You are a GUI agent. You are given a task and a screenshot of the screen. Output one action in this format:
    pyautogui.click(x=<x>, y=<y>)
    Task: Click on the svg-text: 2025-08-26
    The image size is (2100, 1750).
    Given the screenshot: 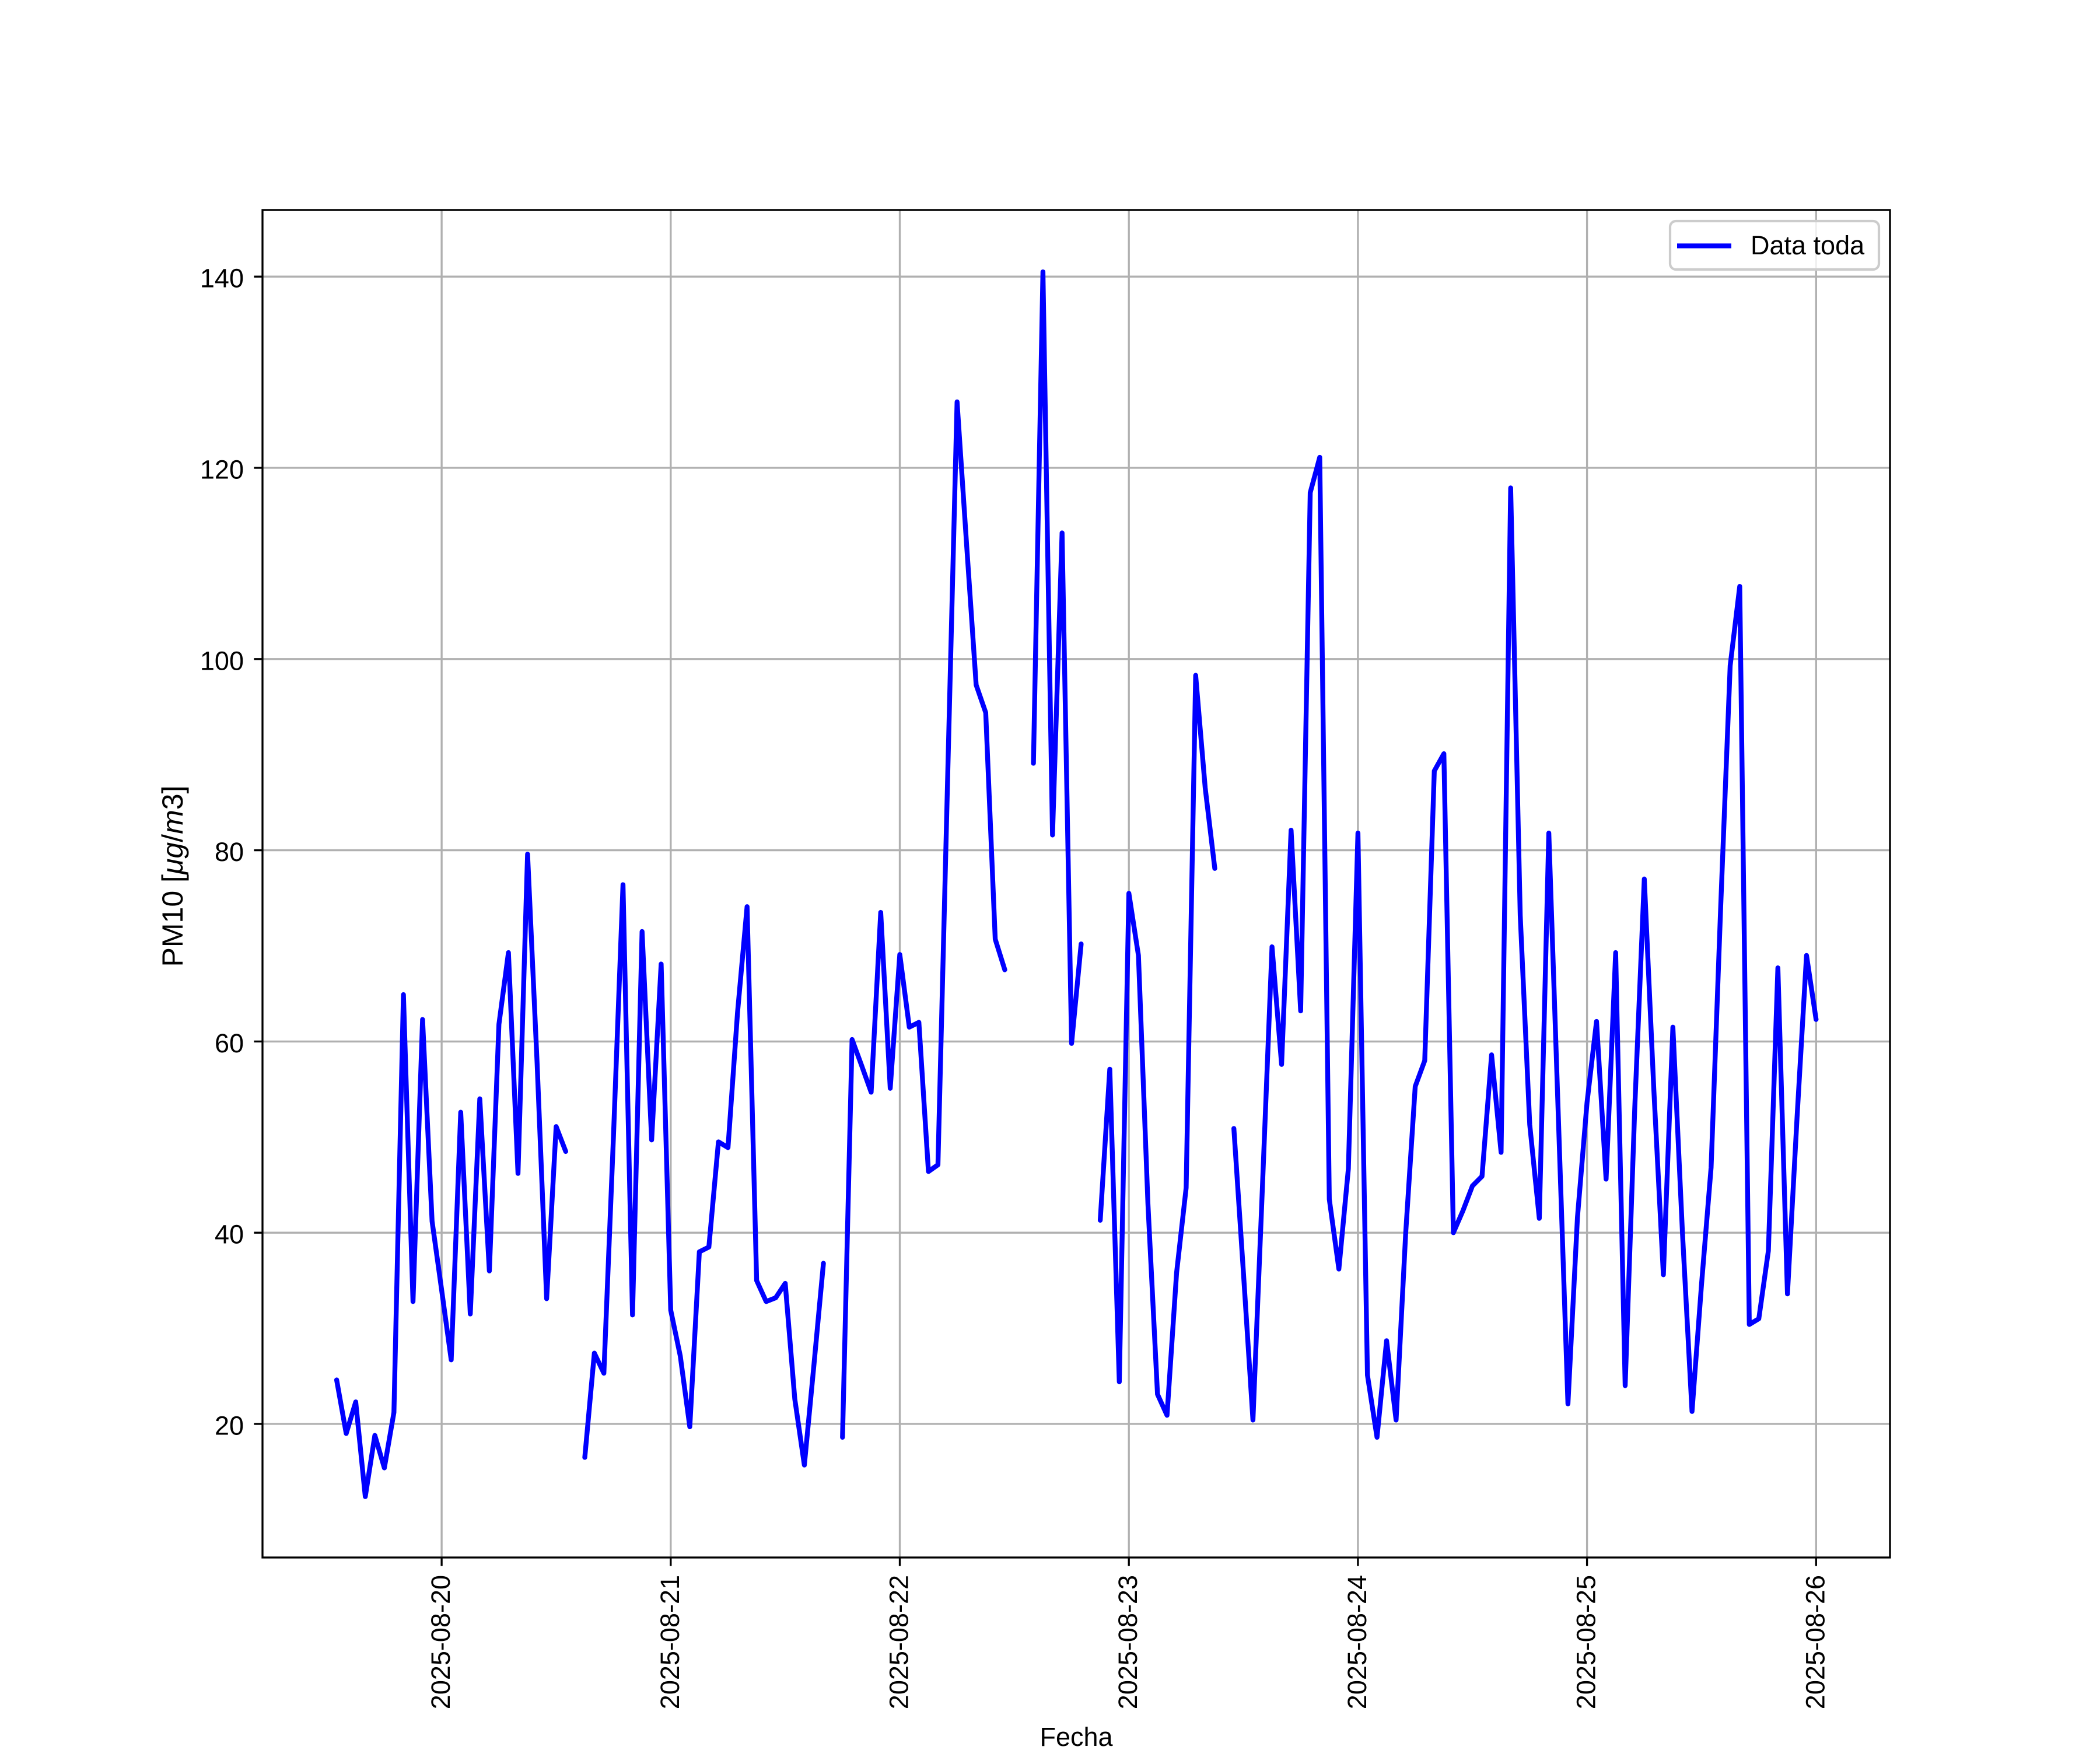 What is the action you would take?
    pyautogui.click(x=1815, y=1642)
    